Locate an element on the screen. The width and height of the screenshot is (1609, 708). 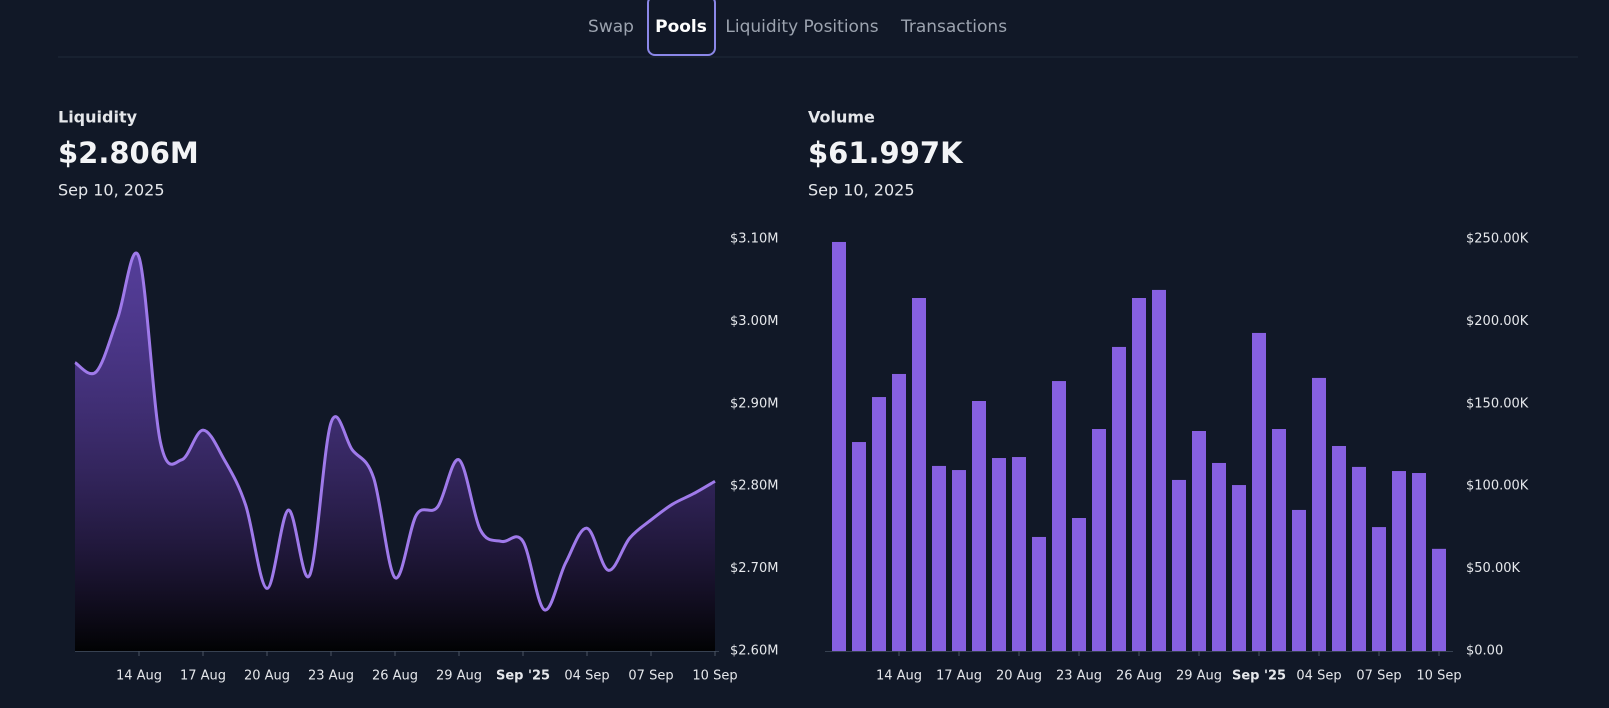
chart-title: Volume is located at coordinates (841, 117).